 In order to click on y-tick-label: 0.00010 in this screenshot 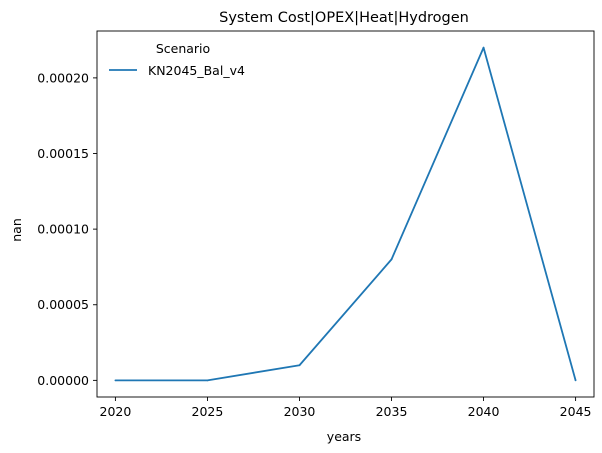, I will do `click(63, 229)`.